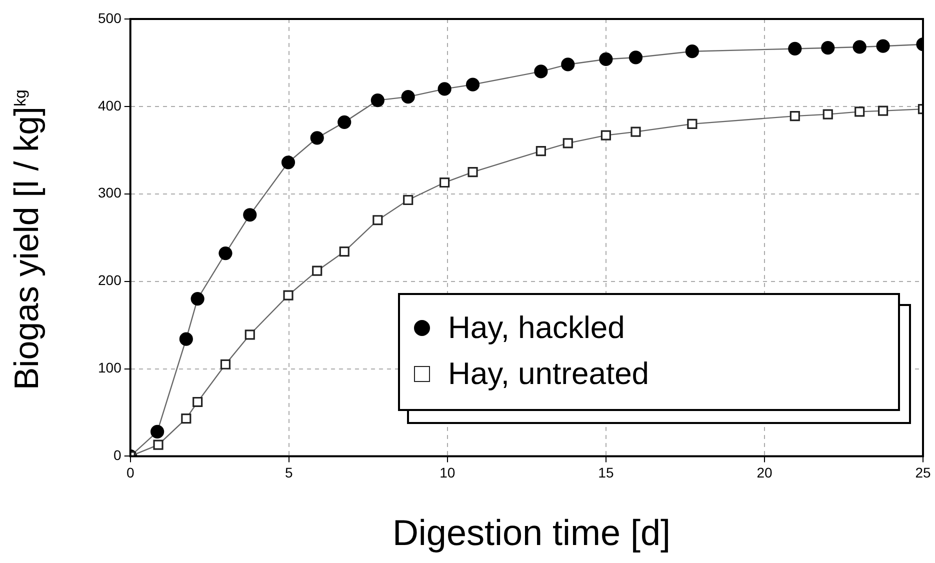 Image resolution: width=935 pixels, height=563 pixels. I want to click on x-tick-label: 25, so click(923, 472).